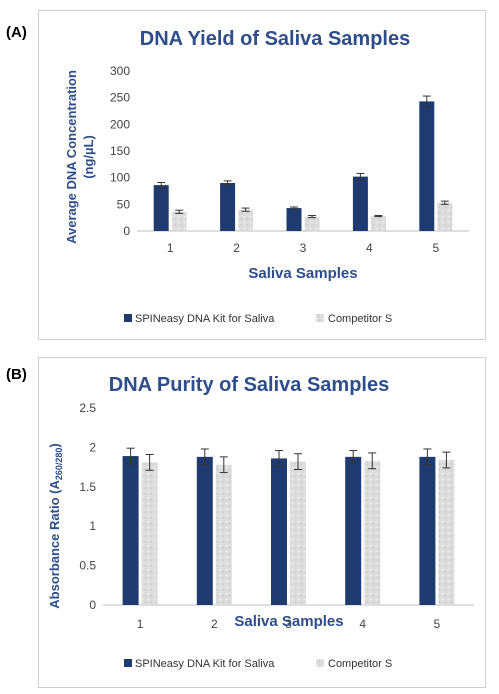  I want to click on purity-chart-title: DNA Purity of Saliva Samples, so click(249, 385).